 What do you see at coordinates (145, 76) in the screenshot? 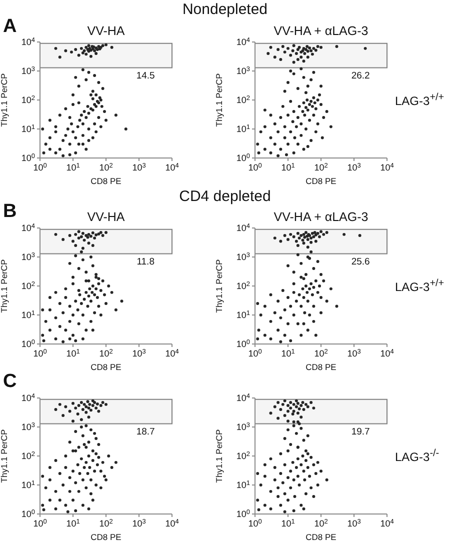
I see `band-label: 14.5` at bounding box center [145, 76].